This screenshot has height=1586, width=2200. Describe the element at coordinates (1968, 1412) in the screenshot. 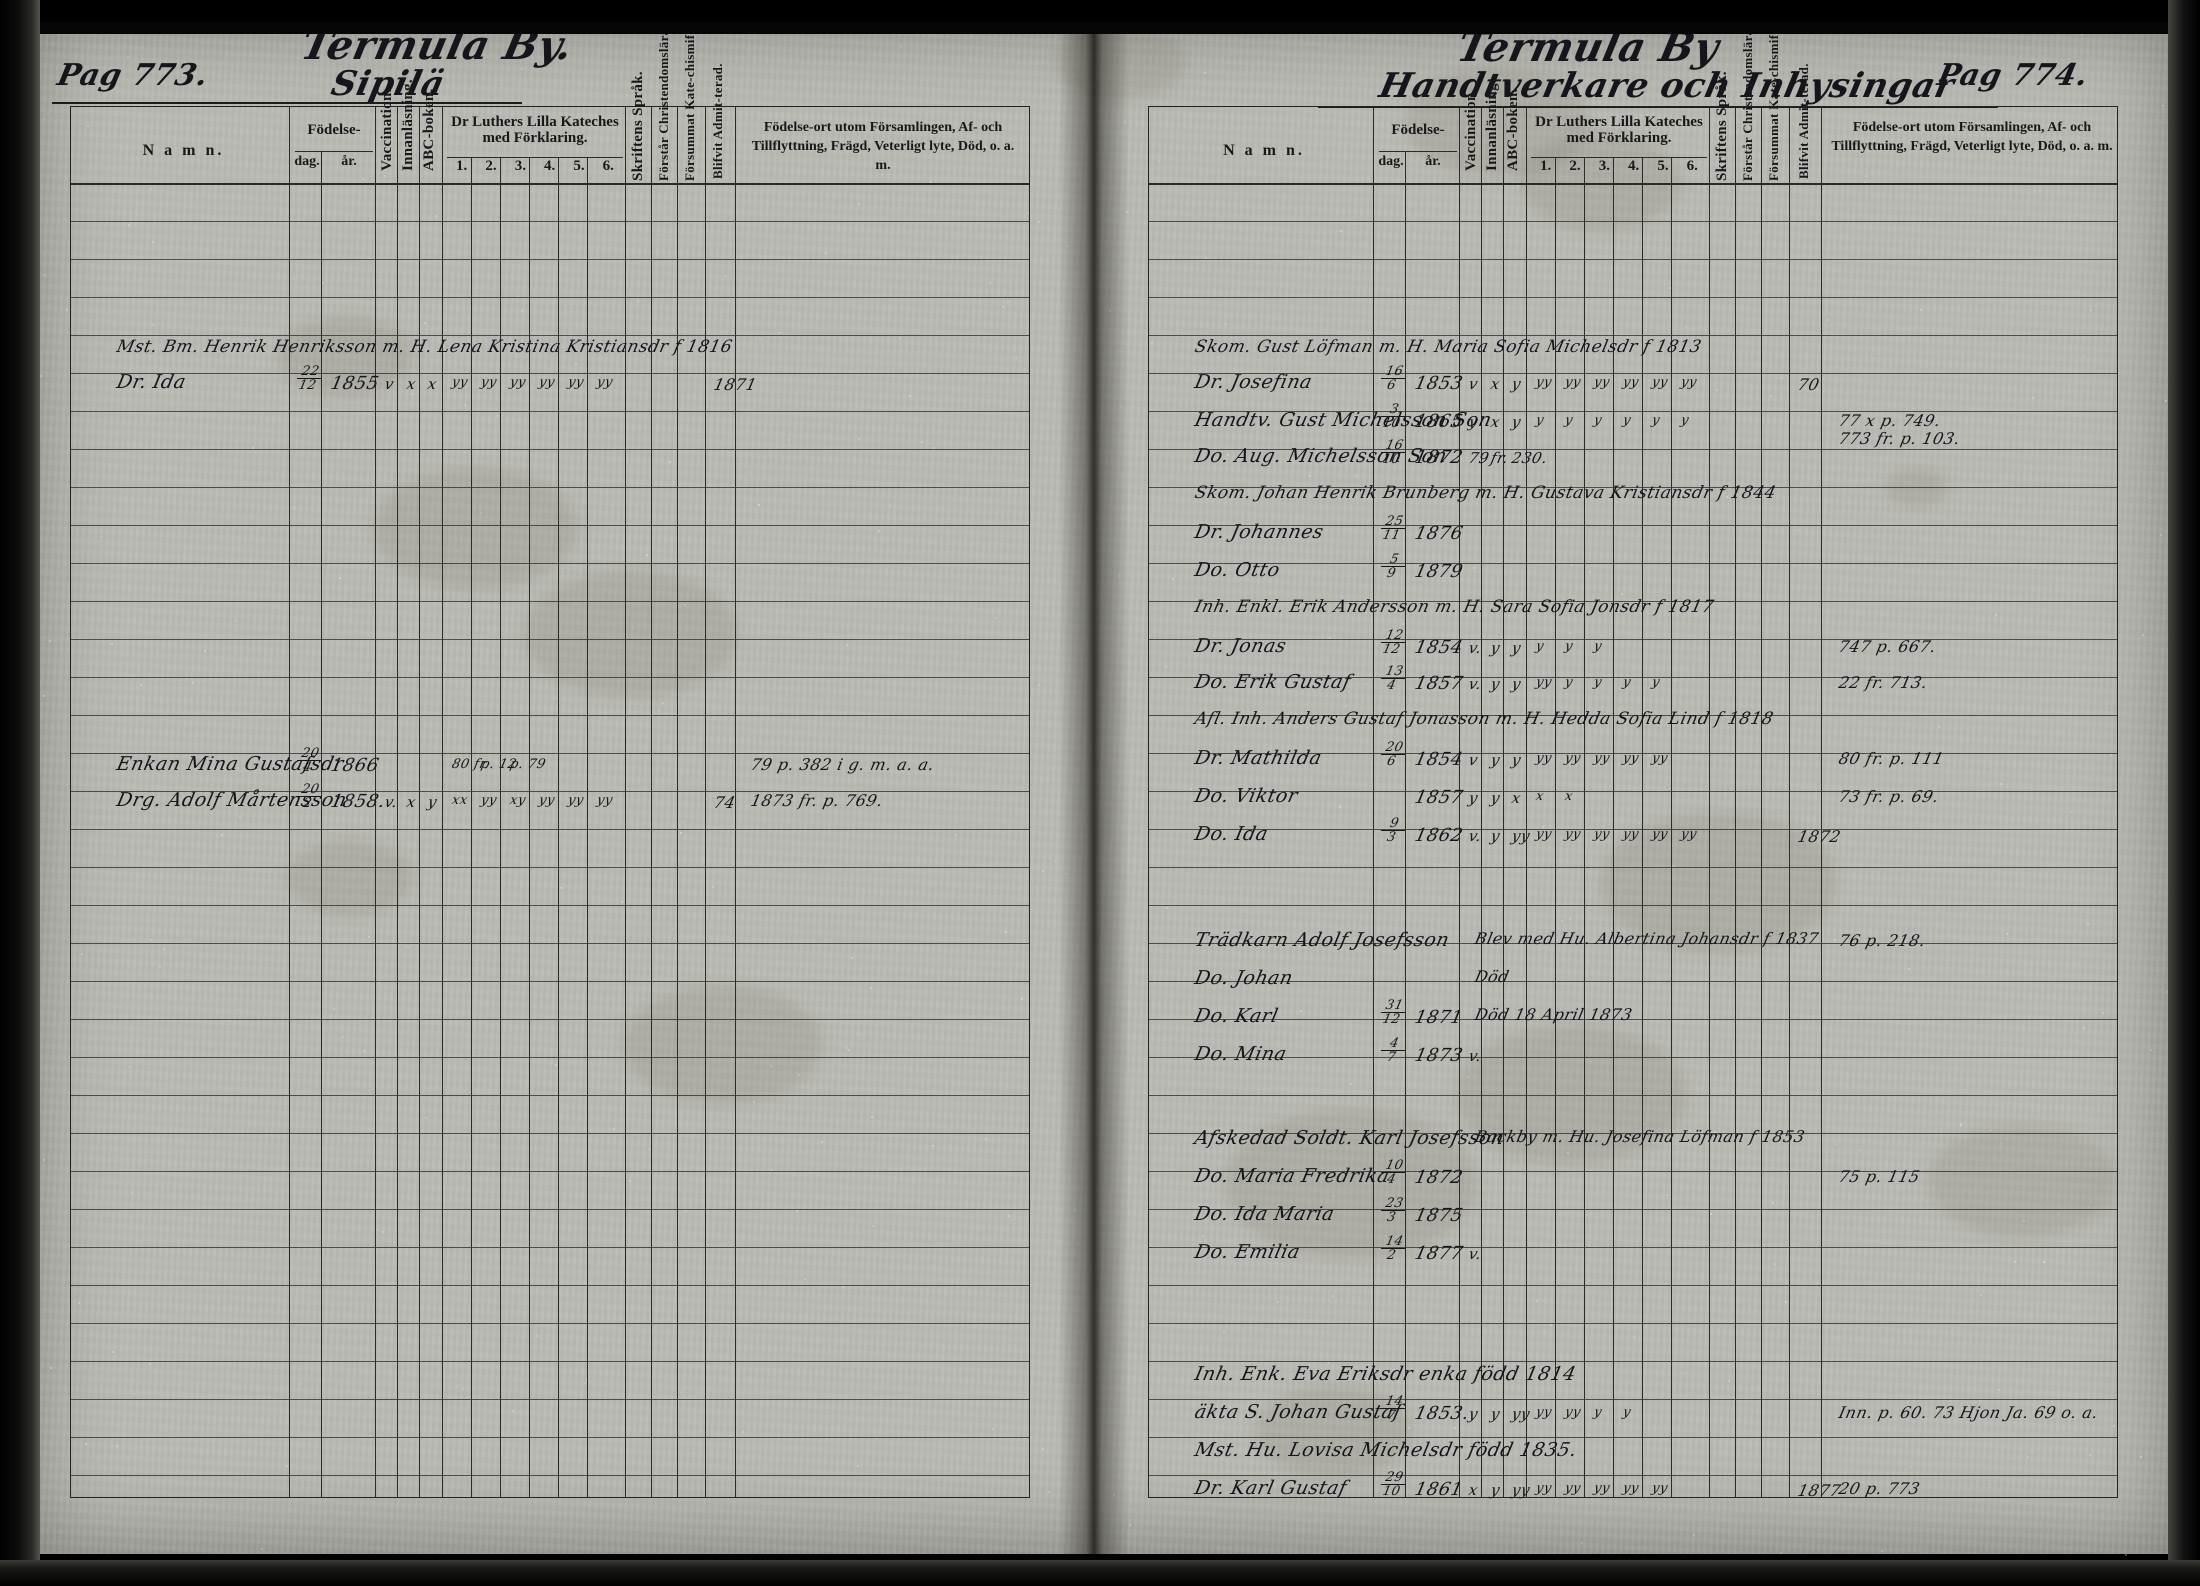

I see `handwritten-cell: Inn. p. 60. 73 Hjon Ja. 69 o. a.` at that location.